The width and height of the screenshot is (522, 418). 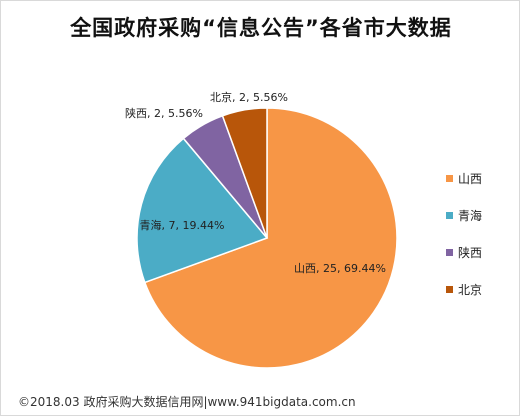 I want to click on legend-item-qinghai: 青海, so click(x=464, y=215).